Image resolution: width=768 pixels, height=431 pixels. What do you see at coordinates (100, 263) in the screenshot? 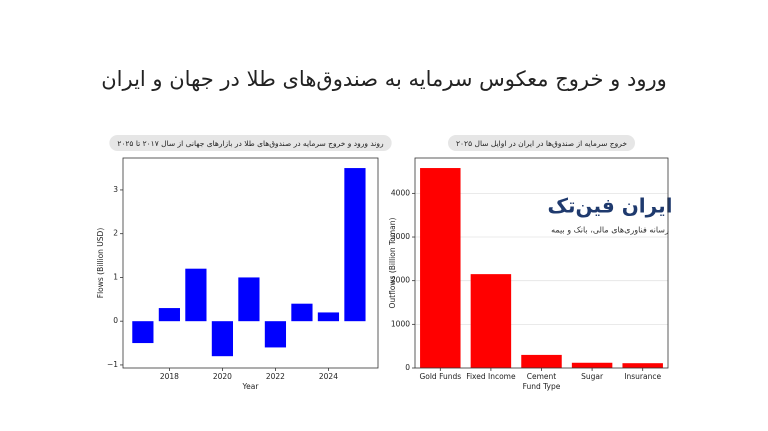
I see `y-axis-label: Flows (Billion USD)` at bounding box center [100, 263].